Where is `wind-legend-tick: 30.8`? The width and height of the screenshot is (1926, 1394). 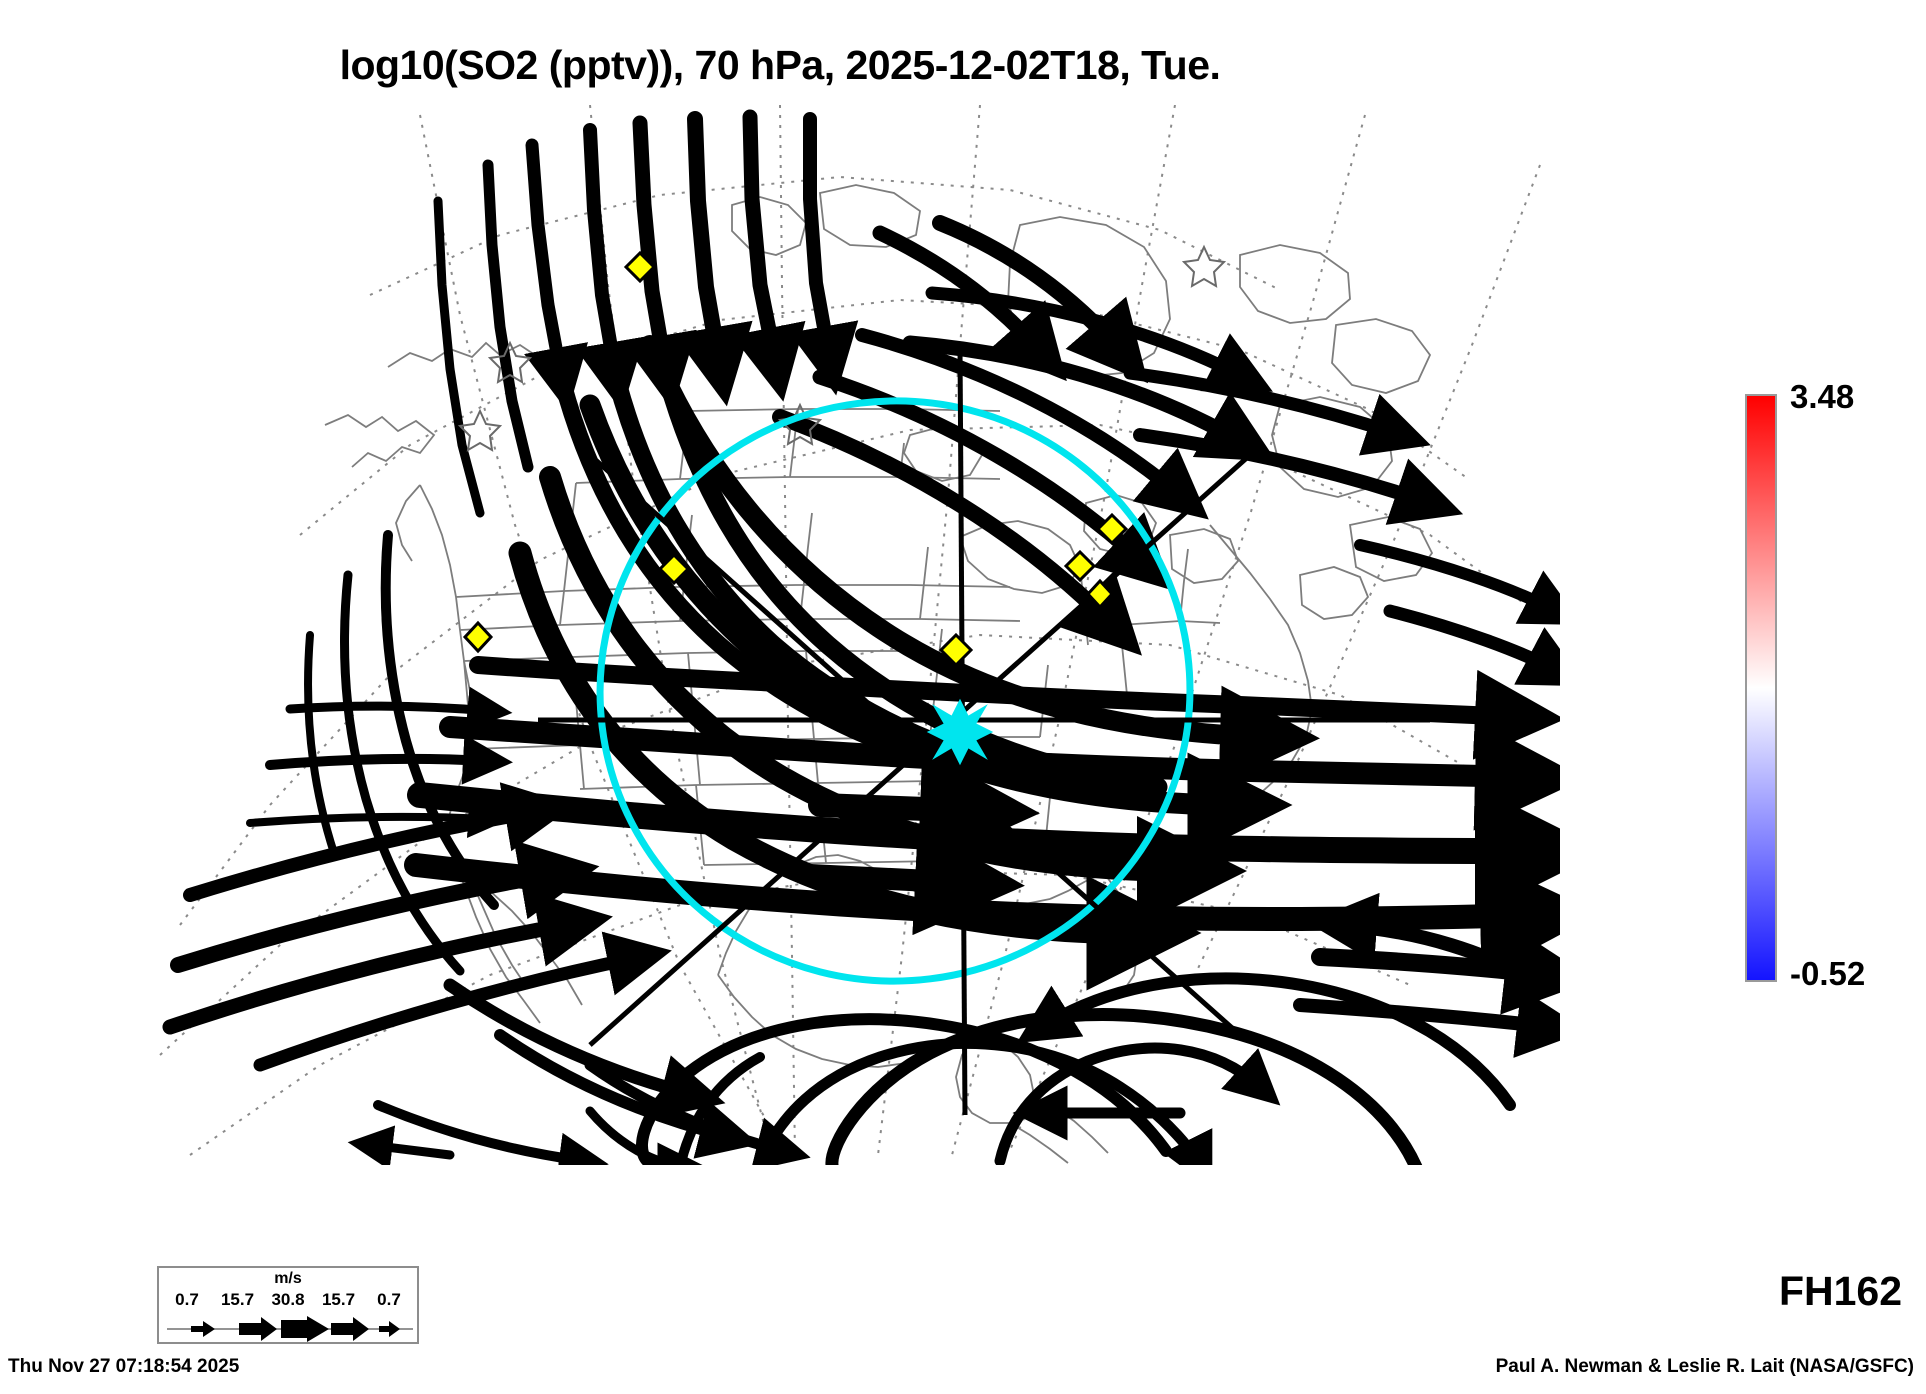
wind-legend-tick: 30.8 is located at coordinates (288, 1299).